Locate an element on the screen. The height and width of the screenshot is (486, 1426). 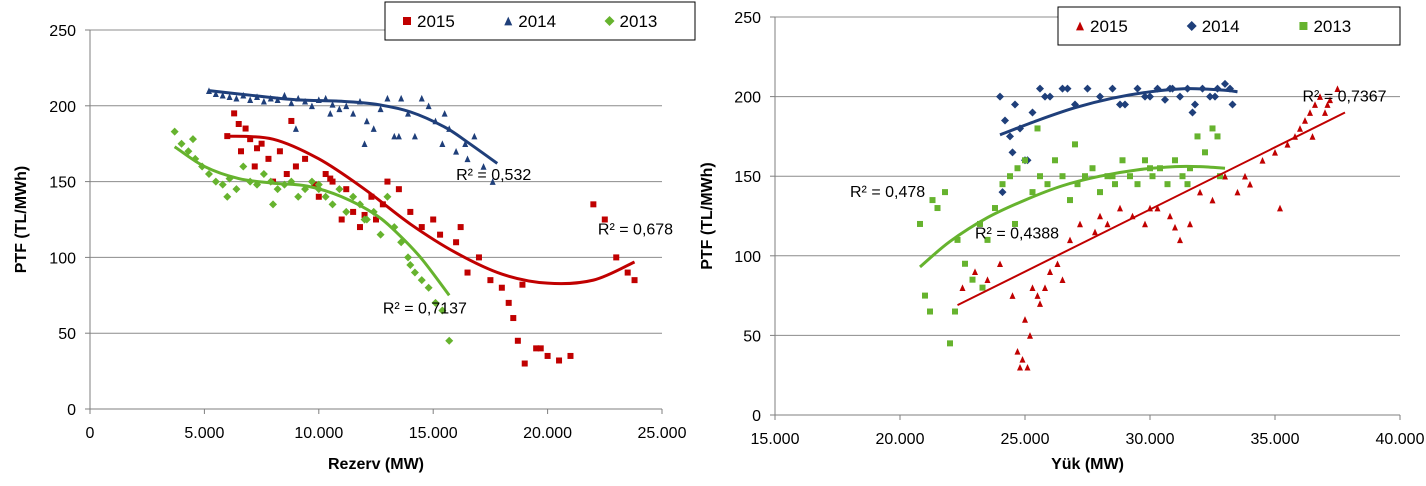
r2-annotation: R² = 0,478 is located at coordinates (887, 192).